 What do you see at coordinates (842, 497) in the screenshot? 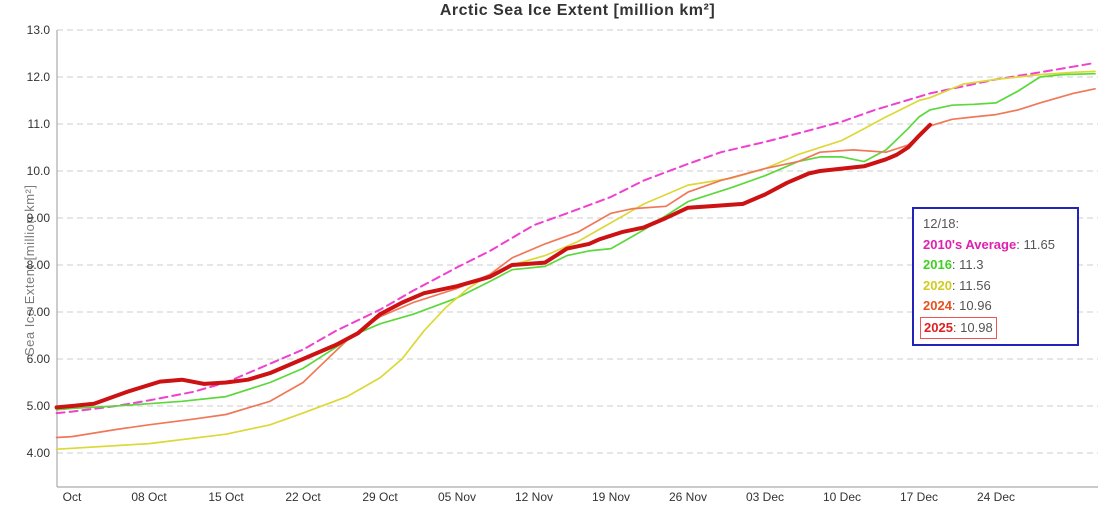
I see `x-tick-label: 10 Dec` at bounding box center [842, 497].